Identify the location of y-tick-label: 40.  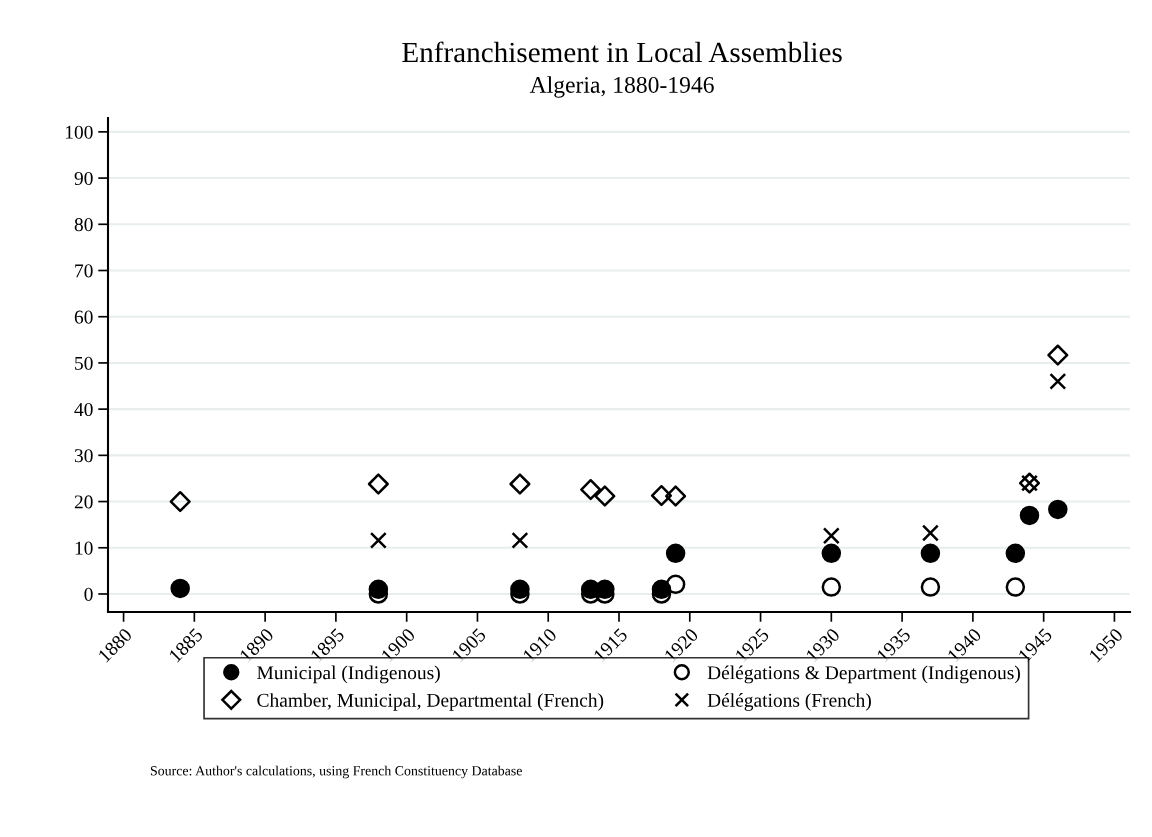
(83, 409).